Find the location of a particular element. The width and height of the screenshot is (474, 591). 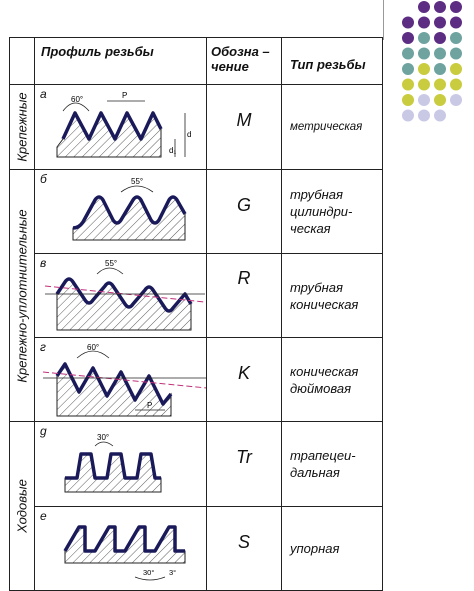

profile-cell: а 60° P d d₁ is located at coordinates (120, 127).